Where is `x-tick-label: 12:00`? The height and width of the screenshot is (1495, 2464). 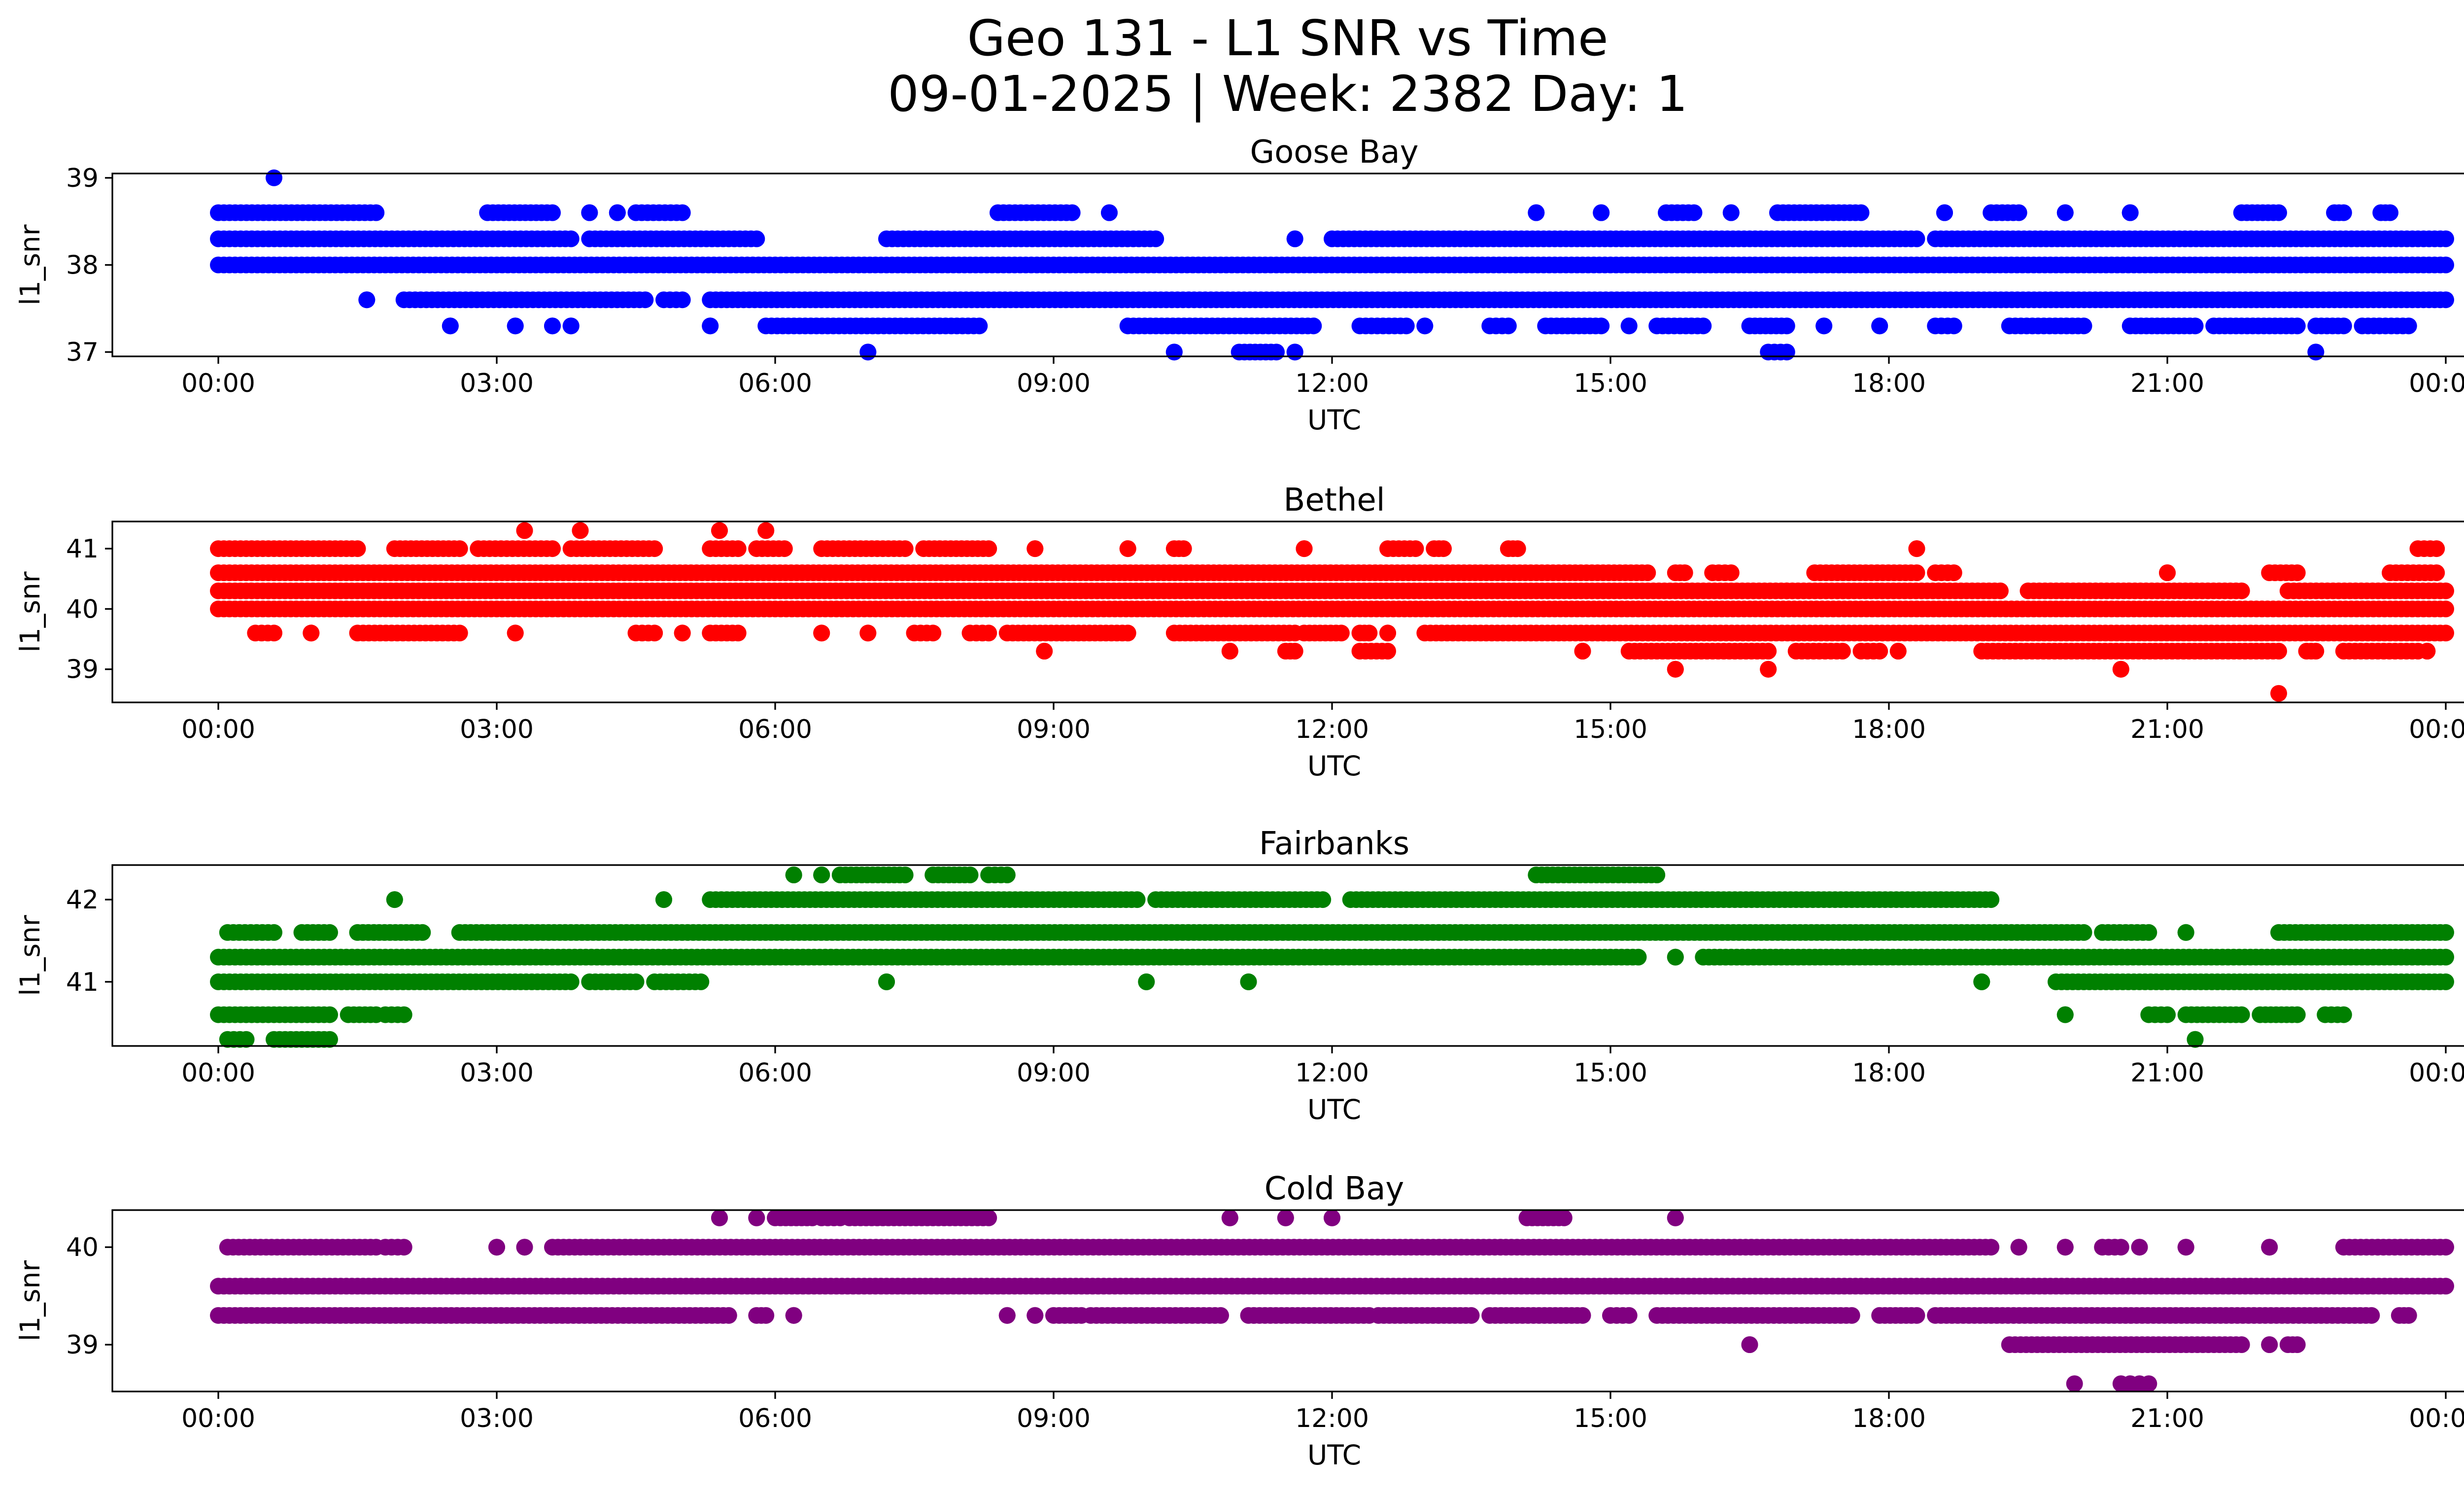
x-tick-label: 12:00 is located at coordinates (1332, 729).